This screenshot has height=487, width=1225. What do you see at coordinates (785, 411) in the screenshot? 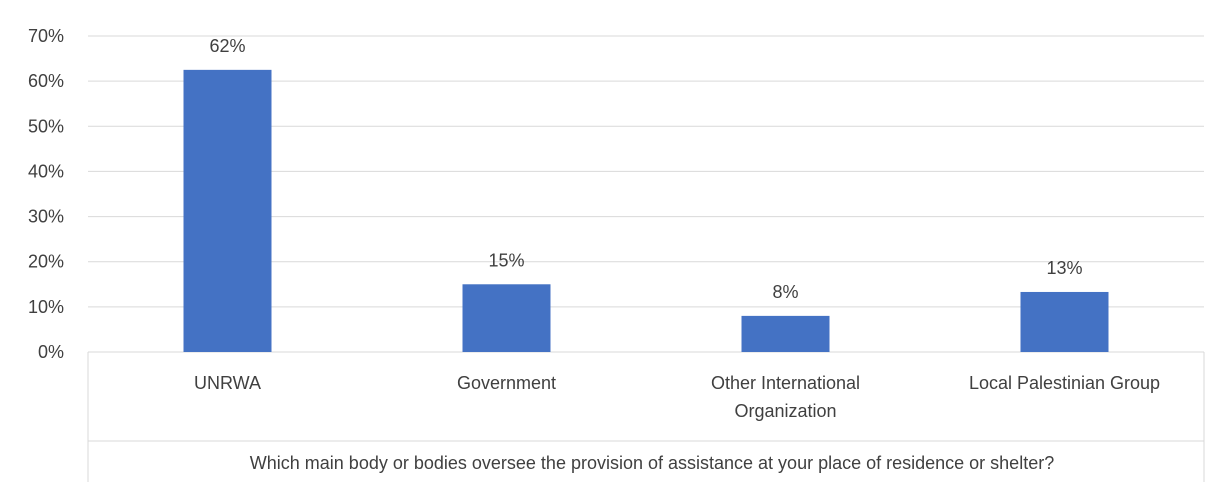
I see `x-tick-label: Organization` at bounding box center [785, 411].